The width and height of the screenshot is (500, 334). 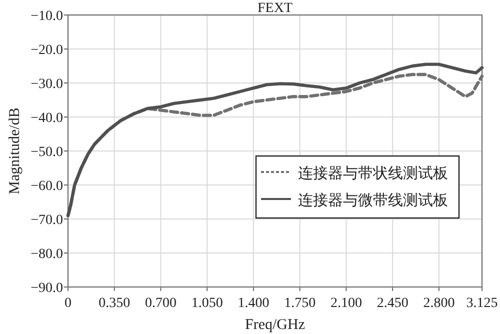 I want to click on y-tick-label: −50.0, so click(x=46, y=152).